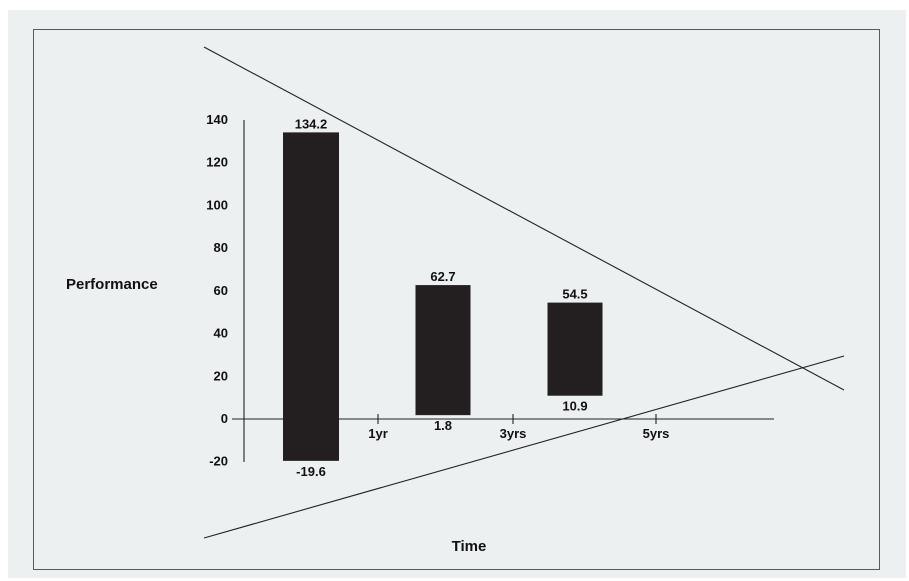 The height and width of the screenshot is (581, 909). I want to click on bar-high-label: 134.2, so click(311, 123).